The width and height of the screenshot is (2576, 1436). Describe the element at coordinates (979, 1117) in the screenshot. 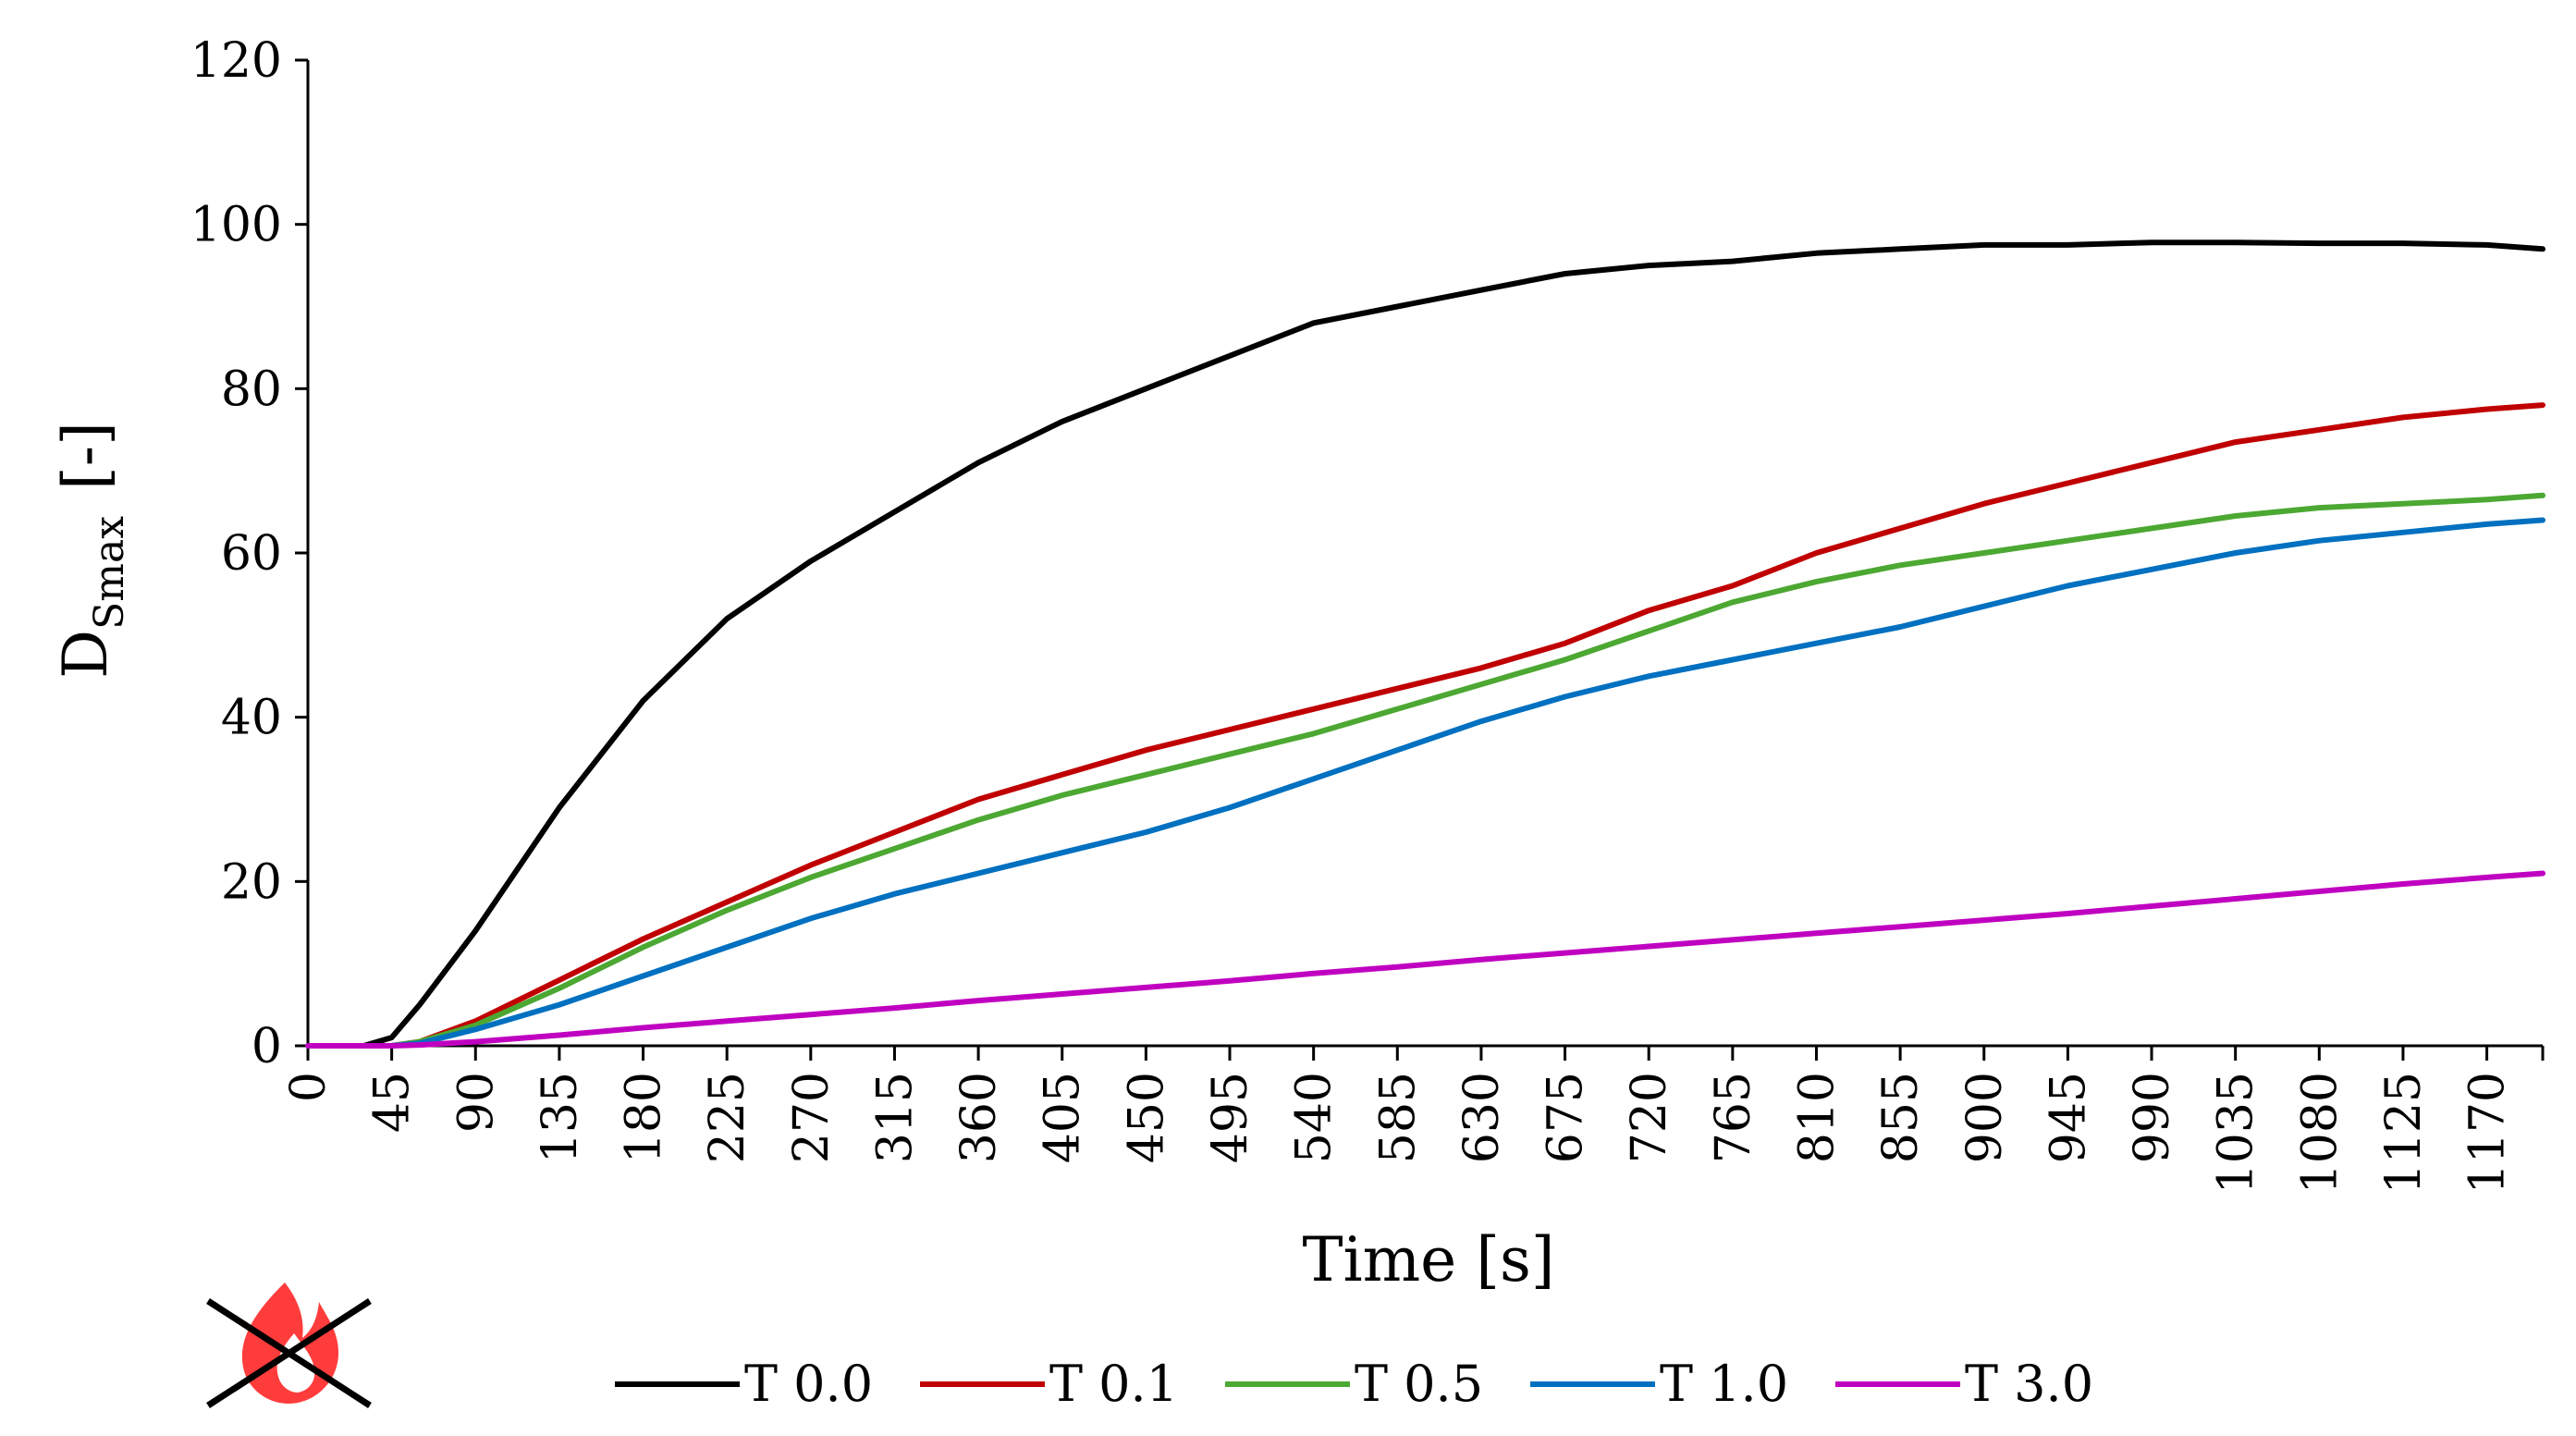

I see `x-tick-label: 360` at that location.